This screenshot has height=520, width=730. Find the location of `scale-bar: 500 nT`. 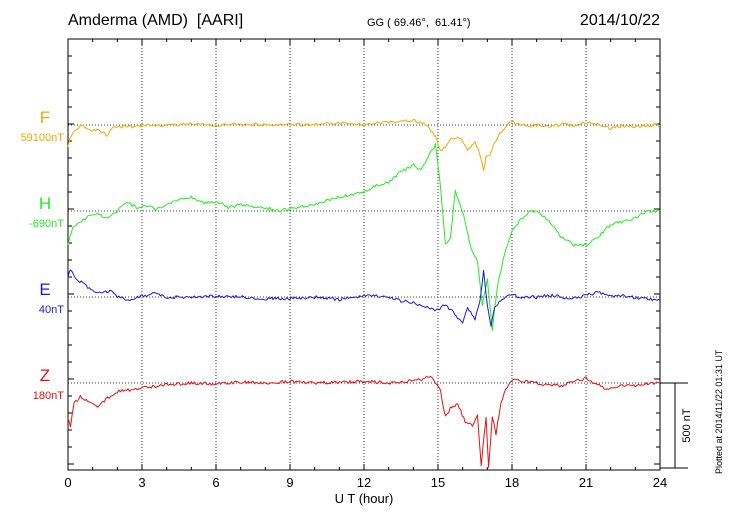

scale-bar: 500 nT is located at coordinates (676, 425).